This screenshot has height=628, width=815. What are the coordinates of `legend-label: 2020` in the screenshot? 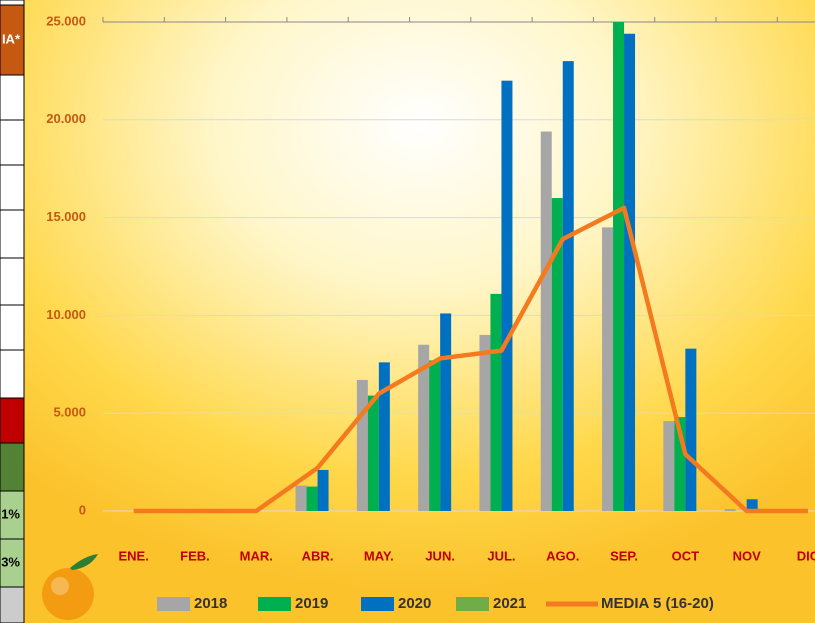 It's located at (414, 603).